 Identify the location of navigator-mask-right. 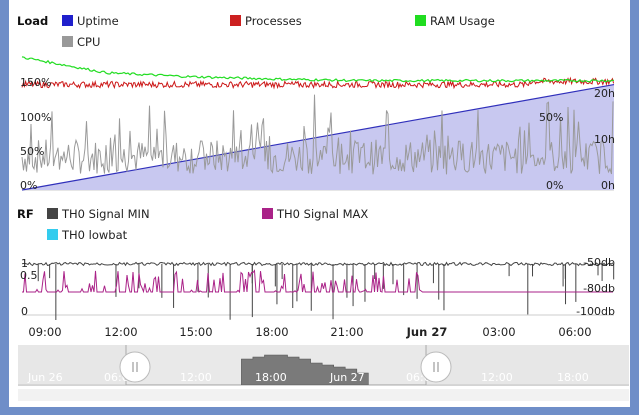
(527, 365).